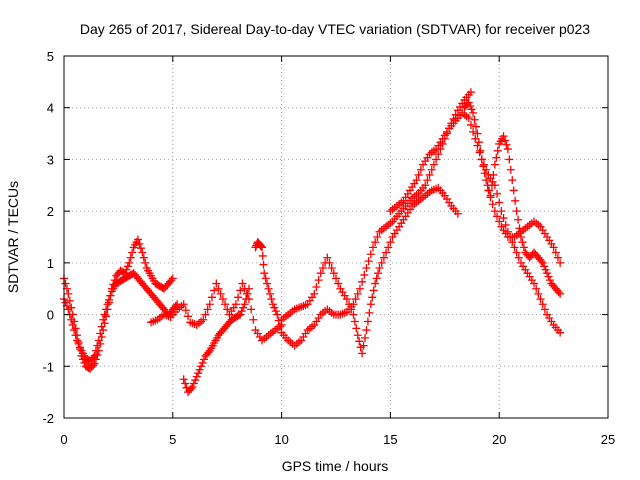  I want to click on y-tick-label: 5, so click(50, 56).